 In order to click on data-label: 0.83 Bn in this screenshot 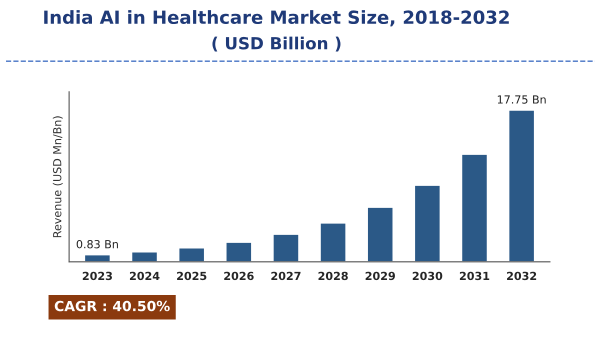, I will do `click(97, 244)`.